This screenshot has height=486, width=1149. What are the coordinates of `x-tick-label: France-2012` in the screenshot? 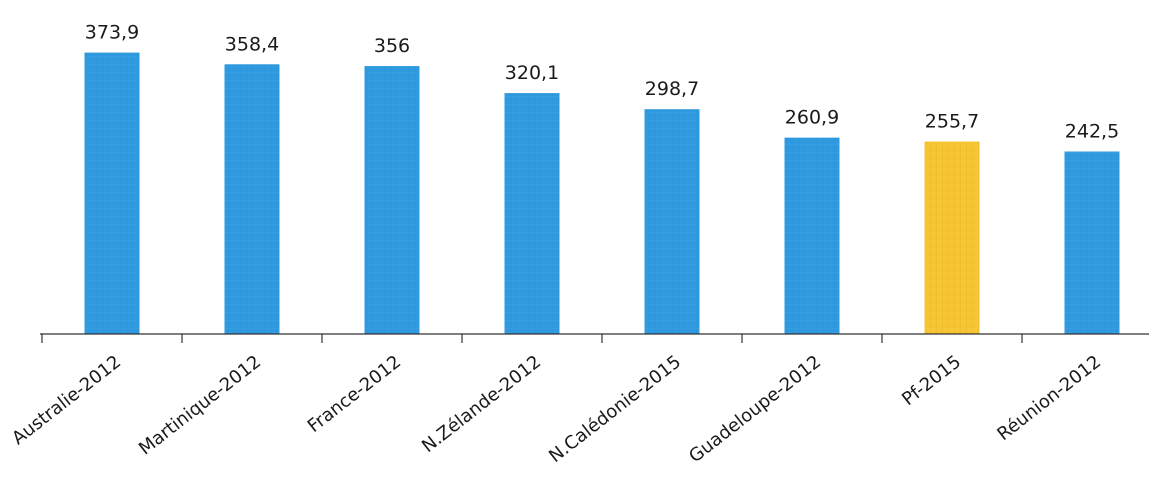 It's located at (354, 394).